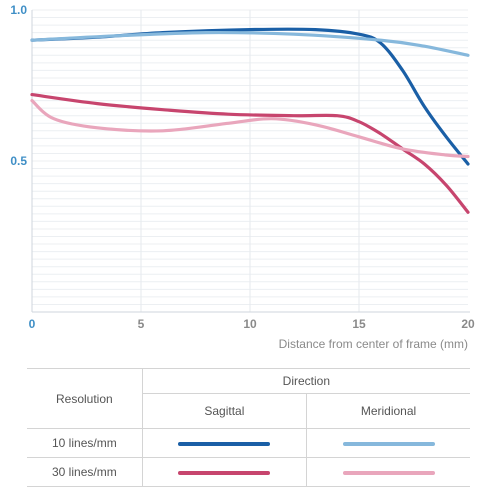 Image resolution: width=480 pixels, height=487 pixels. I want to click on legend-row-label: 30 lines/mm, so click(85, 472).